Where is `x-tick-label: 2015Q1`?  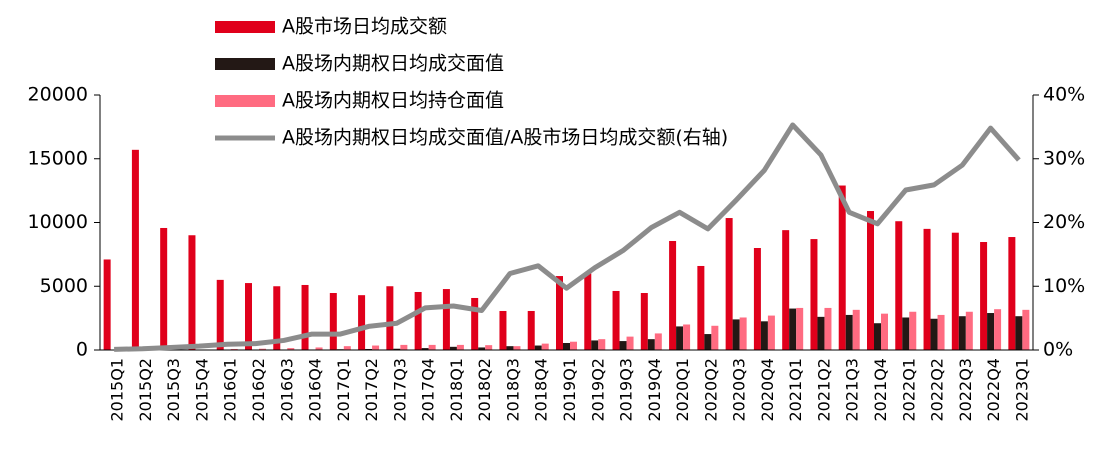
x-tick-label: 2015Q1 is located at coordinates (117, 390).